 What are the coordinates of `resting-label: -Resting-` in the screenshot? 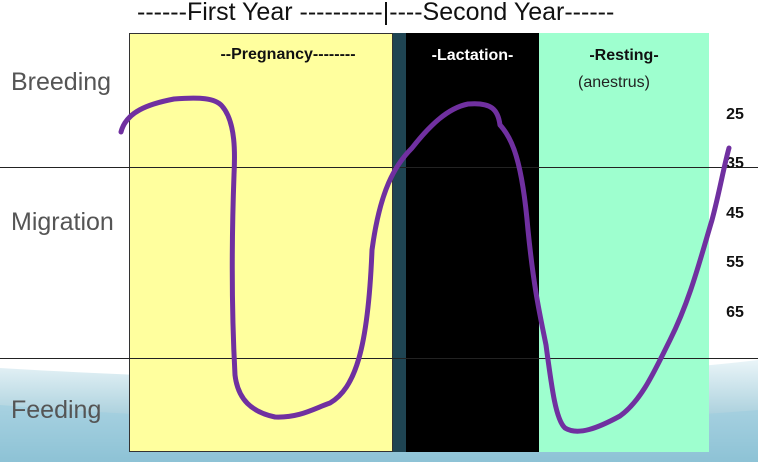 It's located at (624, 55).